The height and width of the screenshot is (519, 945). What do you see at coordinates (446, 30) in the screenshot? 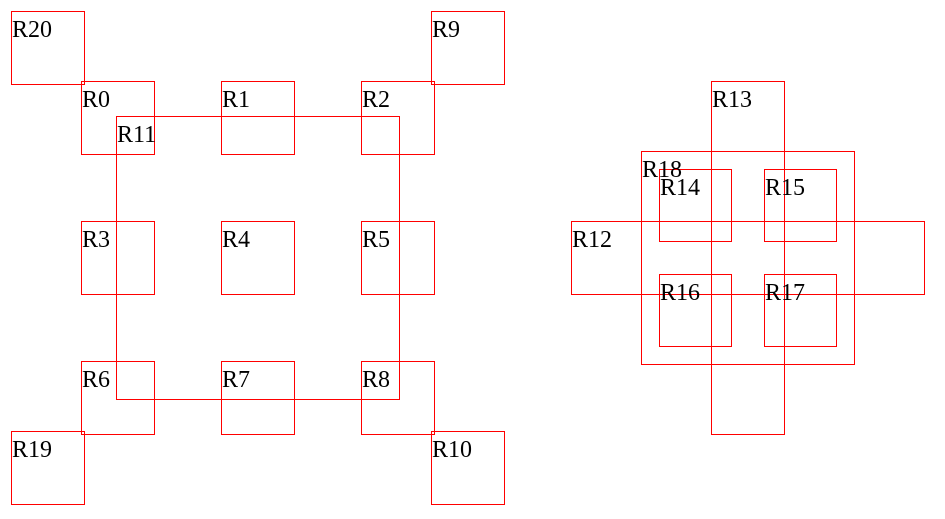
I see `region-label-r9: R9` at bounding box center [446, 30].